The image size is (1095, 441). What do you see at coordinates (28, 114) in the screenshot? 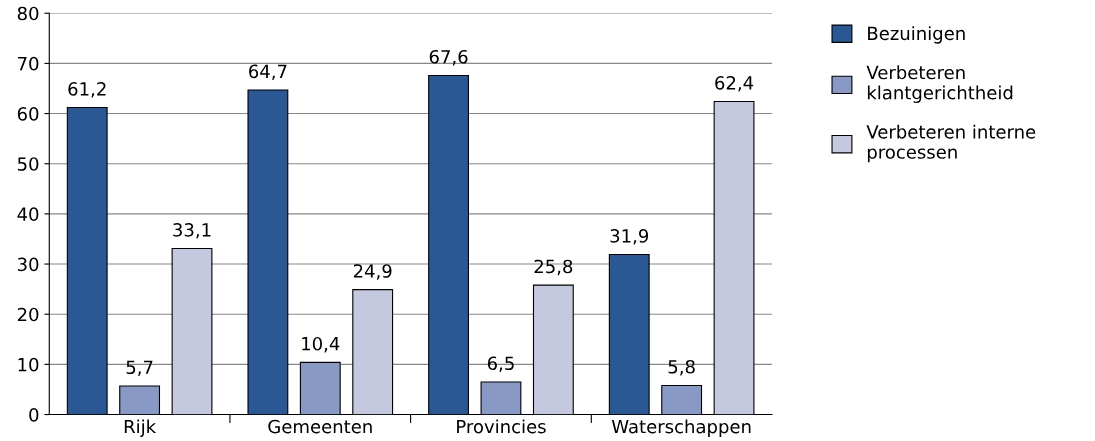
I see `y-tick-label: 60` at bounding box center [28, 114].